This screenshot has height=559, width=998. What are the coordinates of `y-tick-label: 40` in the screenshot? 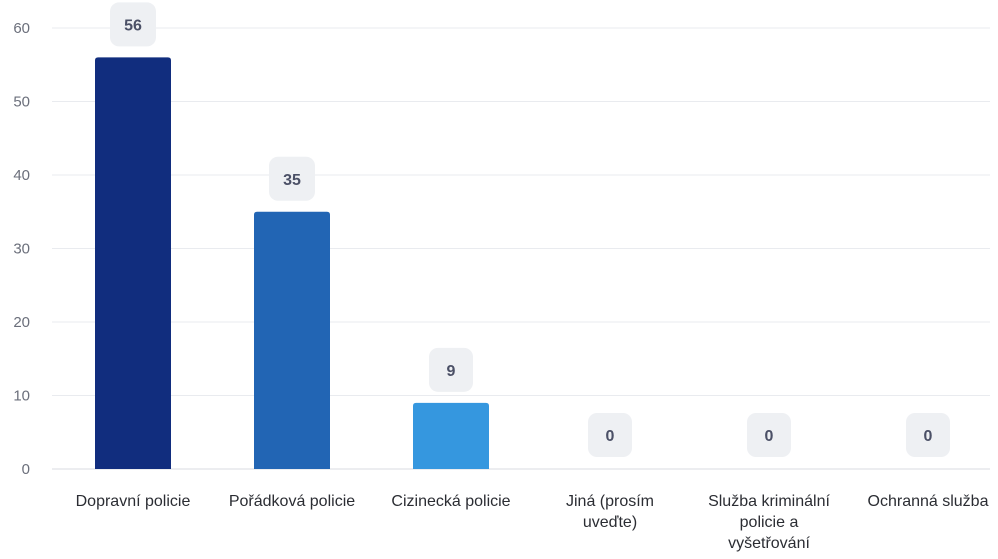 It's located at (21, 175).